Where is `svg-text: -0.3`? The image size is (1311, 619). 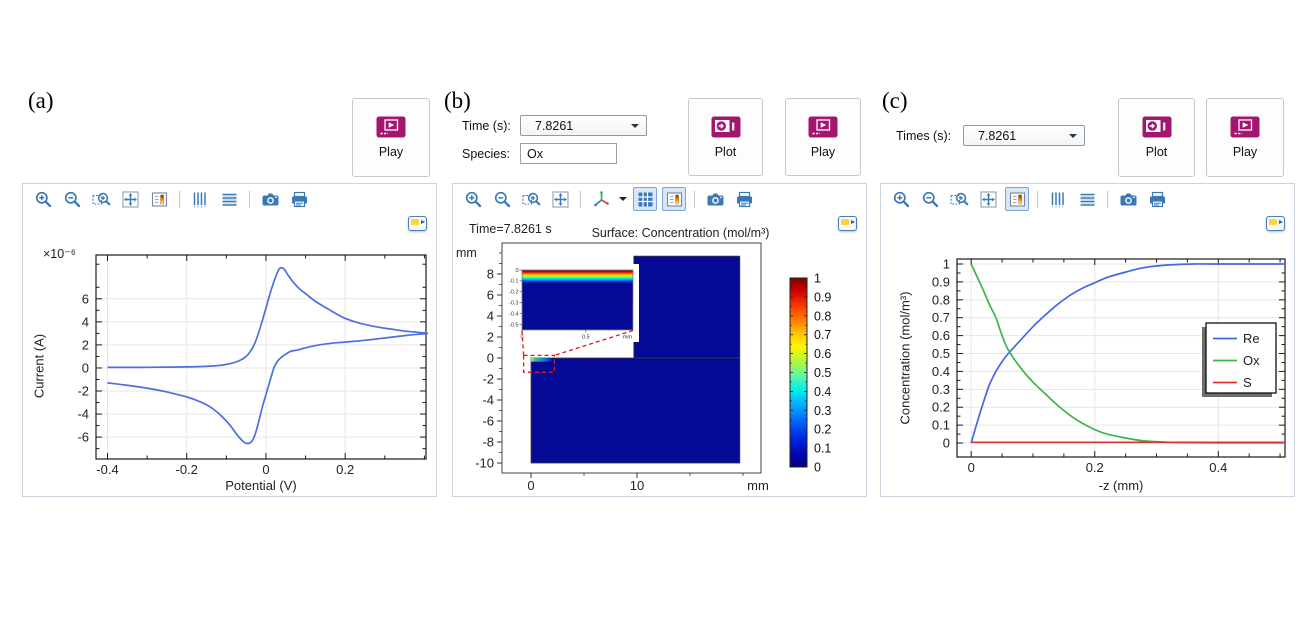 svg-text: -0.3 is located at coordinates (513, 304).